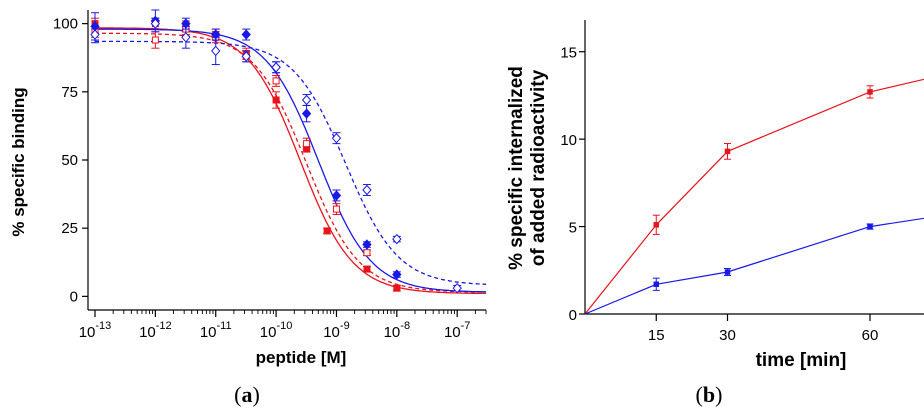 Image resolution: width=924 pixels, height=410 pixels. I want to click on x-tick-label: 10⁻⁷, so click(457, 330).